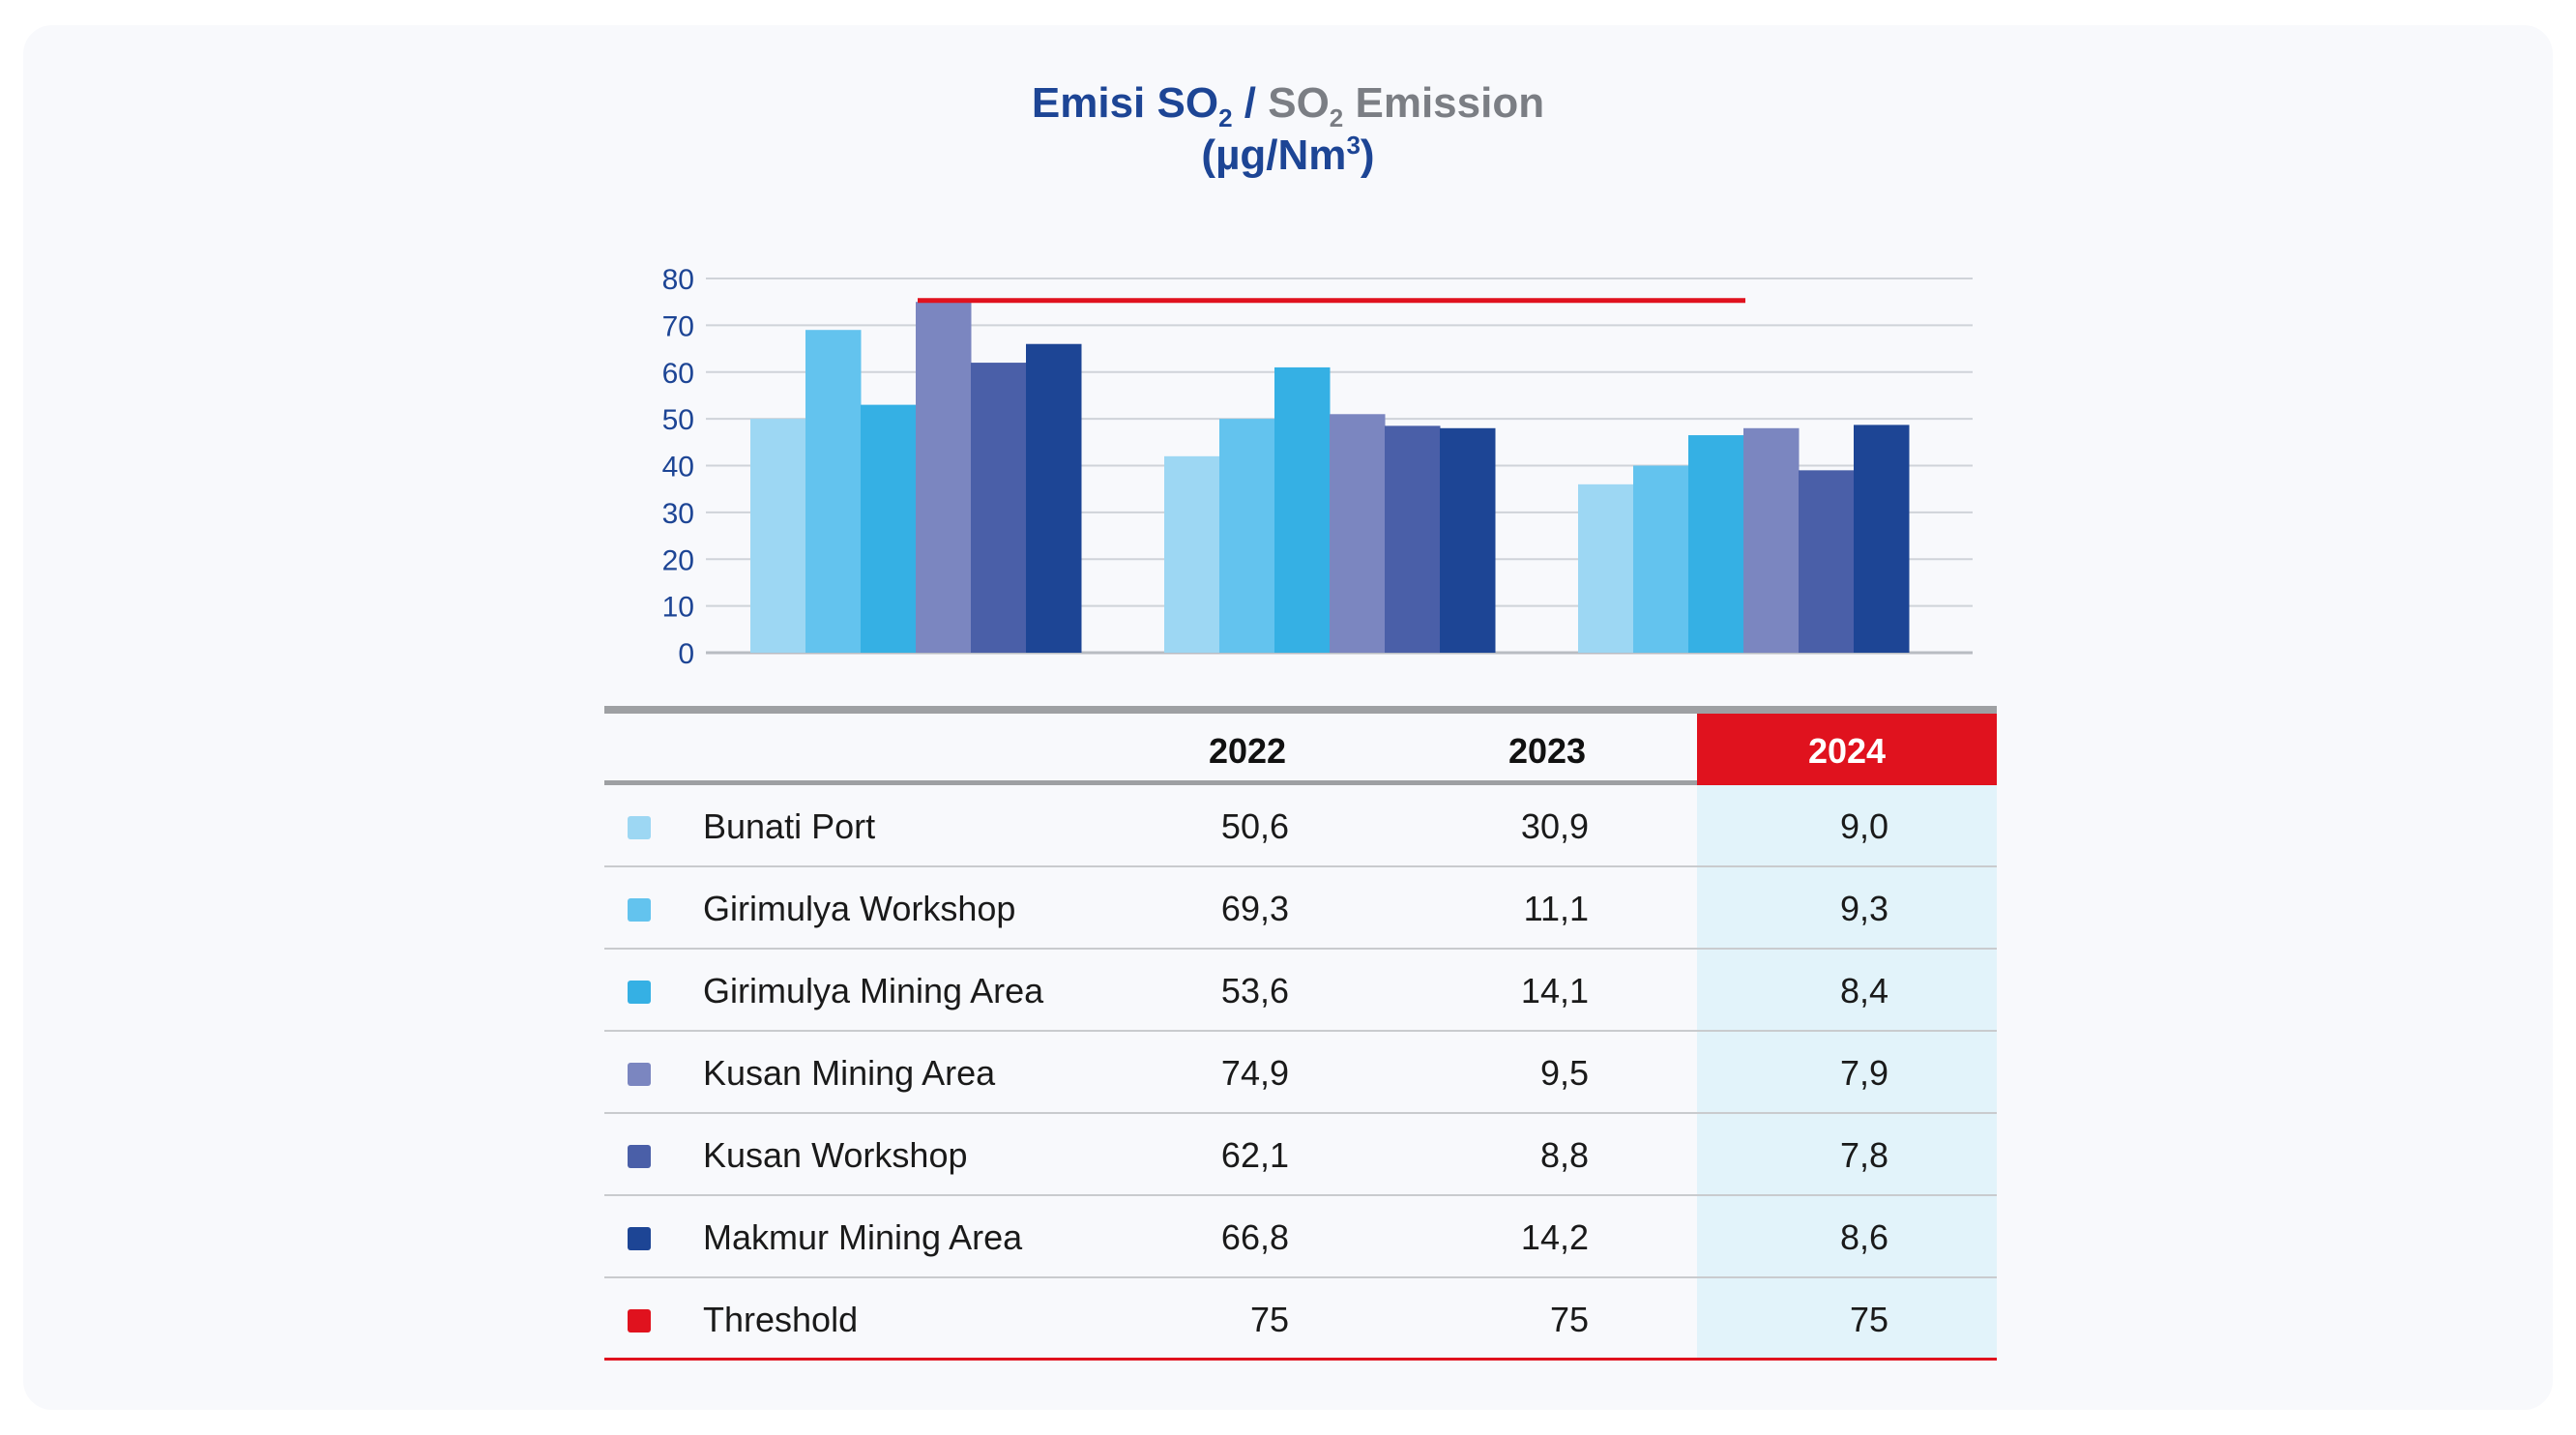 The width and height of the screenshot is (2576, 1435). What do you see at coordinates (678, 467) in the screenshot?
I see `y-tick-label: 40` at bounding box center [678, 467].